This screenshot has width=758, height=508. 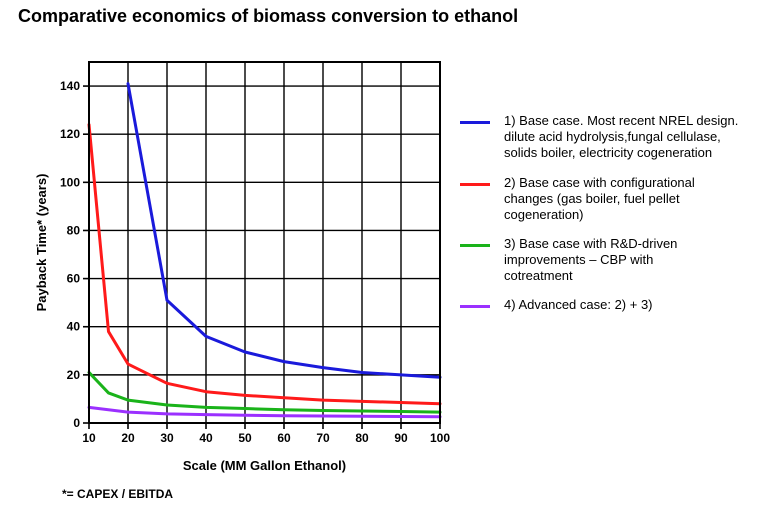 I want to click on x-tick-label-4: 50, so click(x=245, y=438).